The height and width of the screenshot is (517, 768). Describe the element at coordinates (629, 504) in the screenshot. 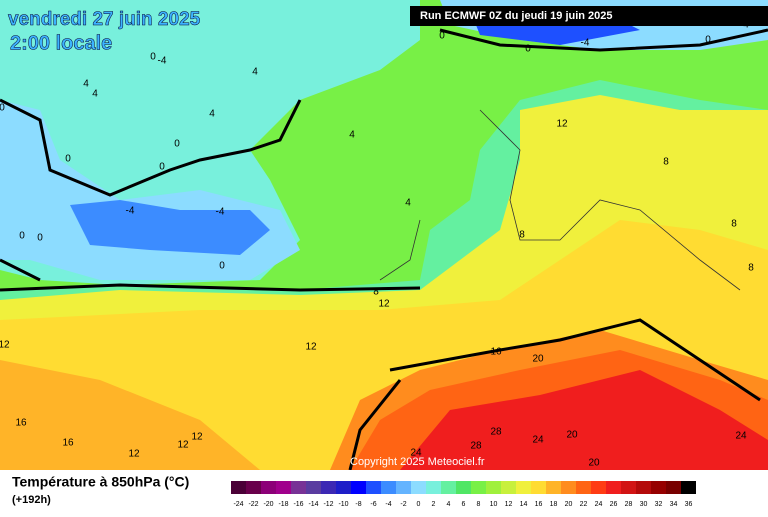

I see `scale-label: 28` at that location.